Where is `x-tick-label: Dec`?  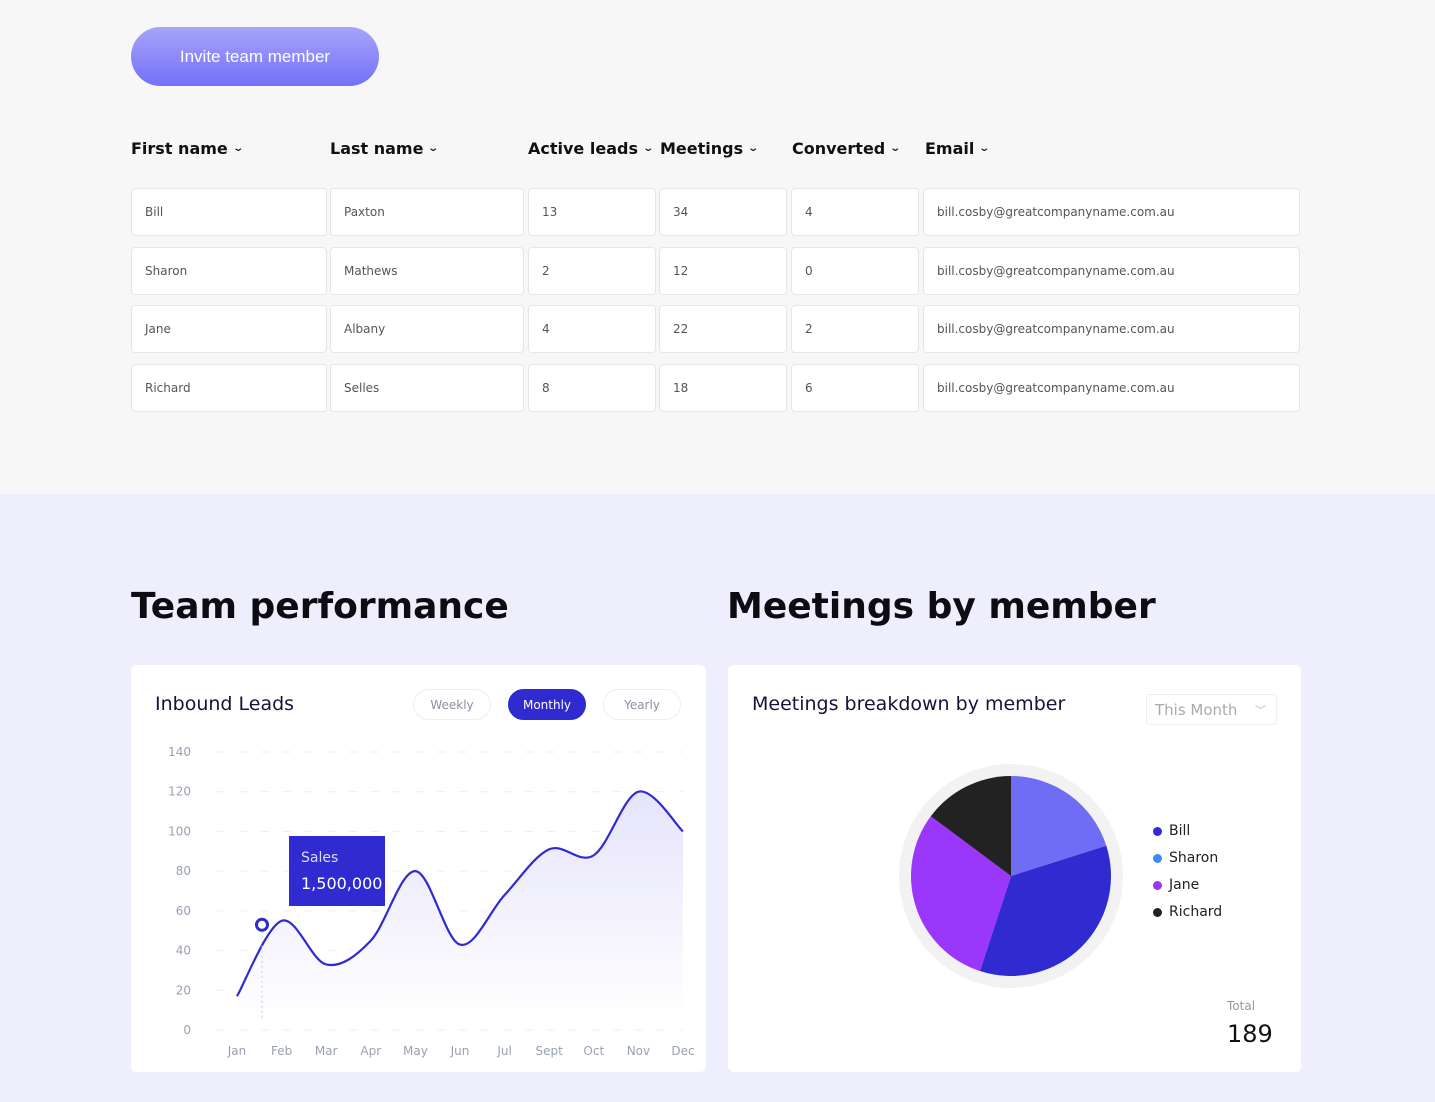 x-tick-label: Dec is located at coordinates (682, 1051).